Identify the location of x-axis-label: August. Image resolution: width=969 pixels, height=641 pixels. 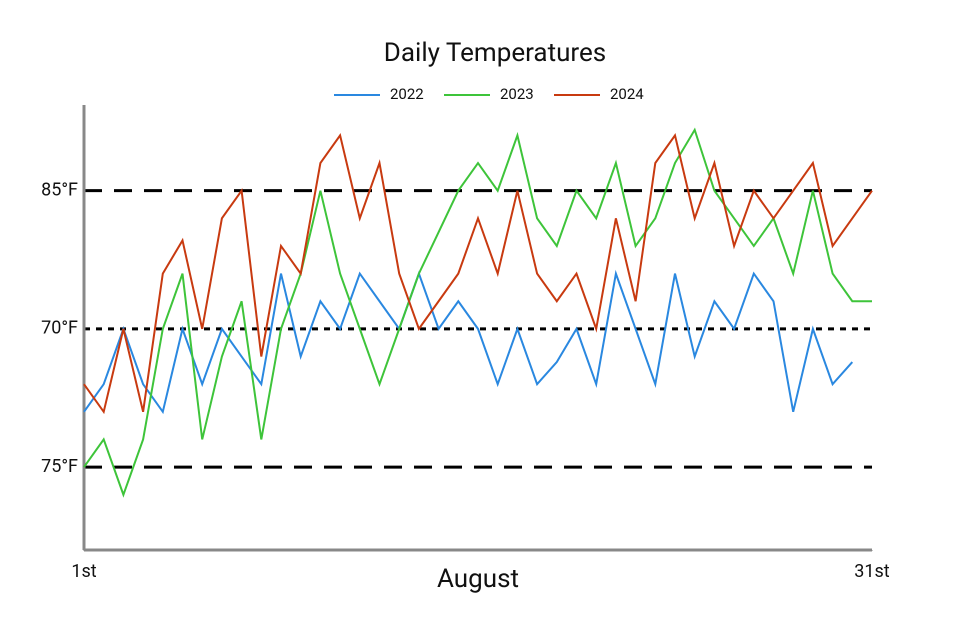
(478, 579).